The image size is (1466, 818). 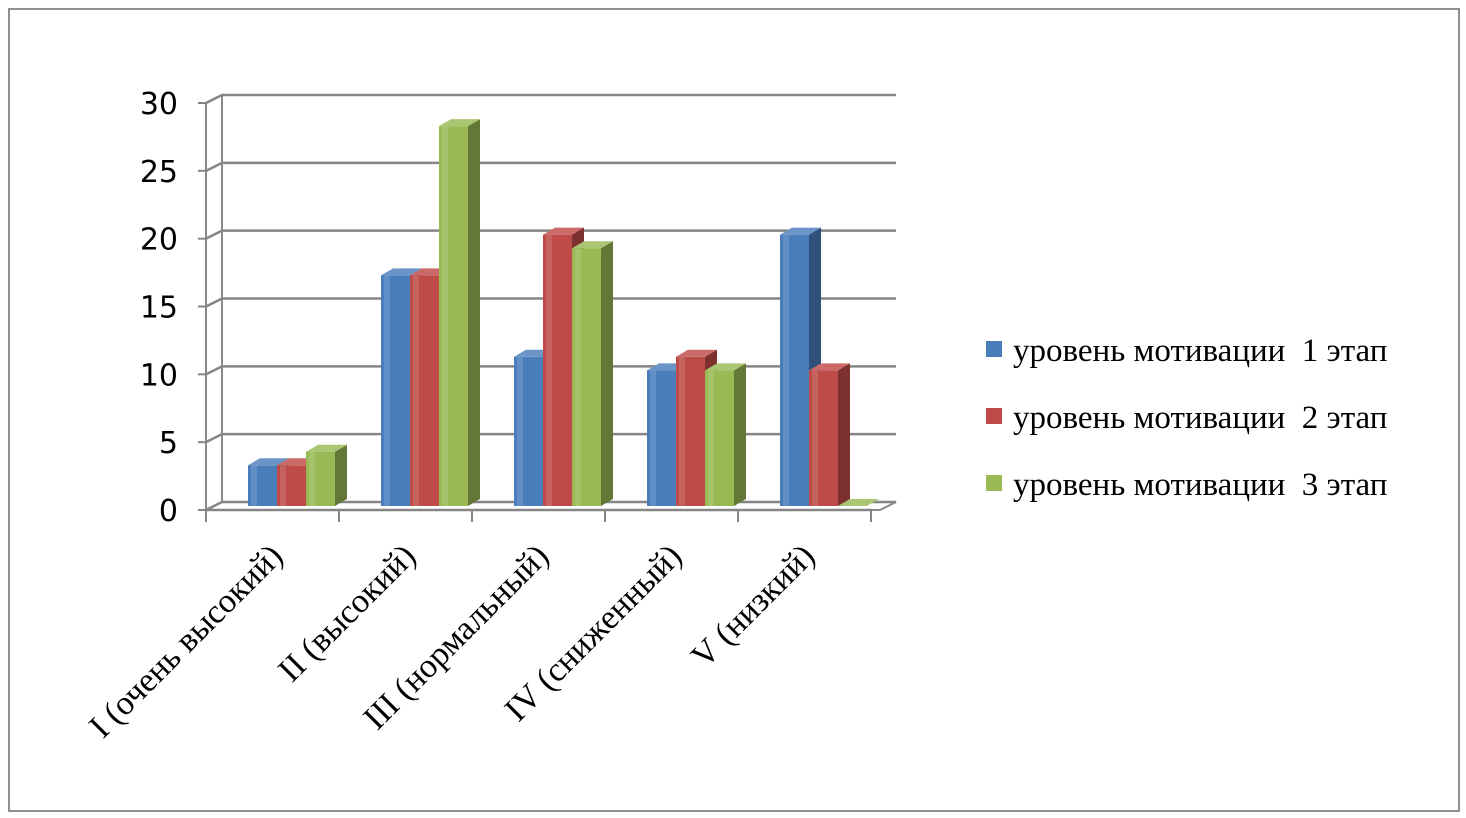 What do you see at coordinates (159, 172) in the screenshot?
I see `y-tick-label: 25` at bounding box center [159, 172].